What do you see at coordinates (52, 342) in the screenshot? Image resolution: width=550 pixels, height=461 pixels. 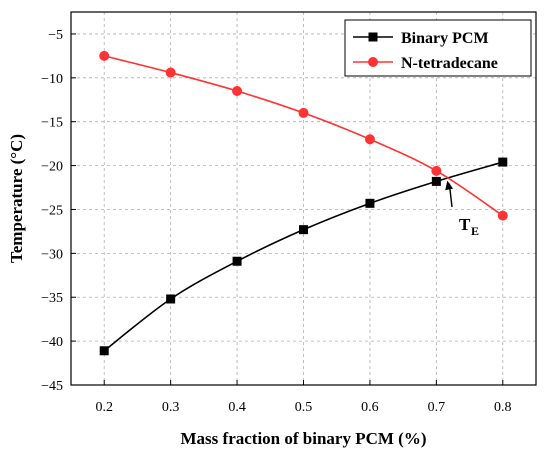 I see `y-tick-label: −40` at bounding box center [52, 342].